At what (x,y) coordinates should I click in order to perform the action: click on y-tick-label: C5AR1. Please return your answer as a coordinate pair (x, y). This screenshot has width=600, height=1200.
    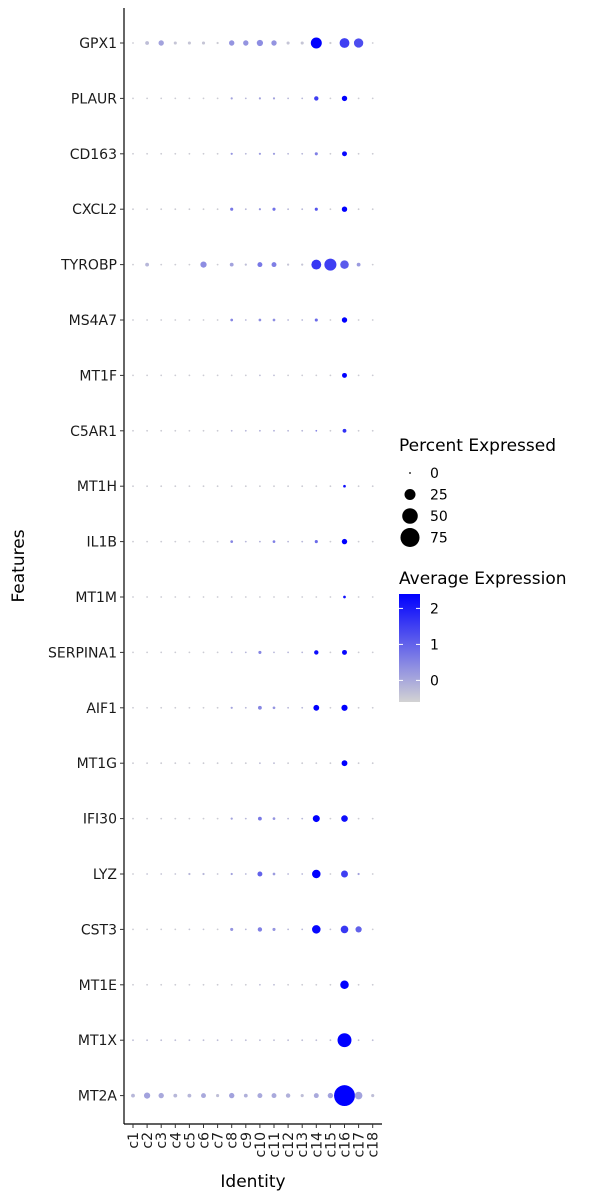
    Looking at the image, I should click on (93, 432).